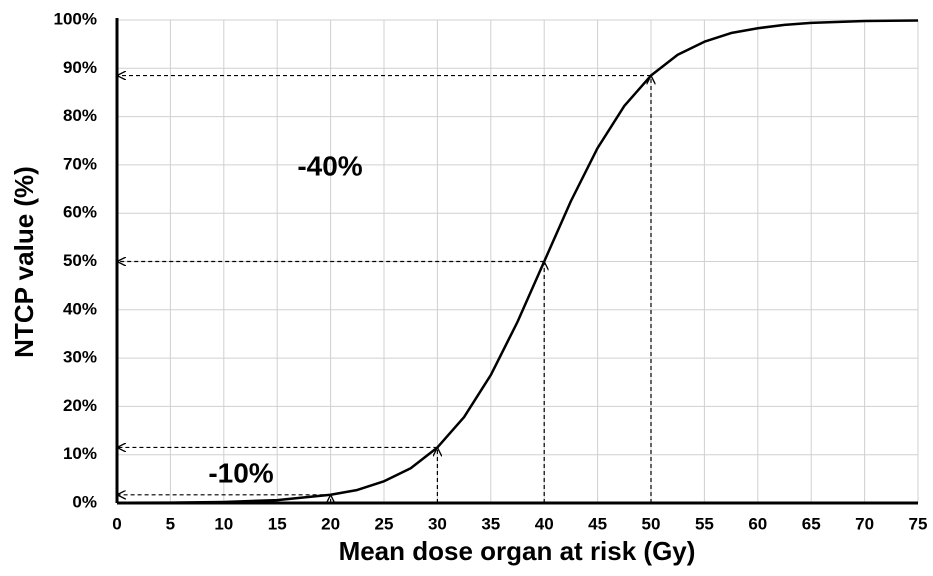  Describe the element at coordinates (757, 523) in the screenshot. I see `x-tick-label: 60` at that location.